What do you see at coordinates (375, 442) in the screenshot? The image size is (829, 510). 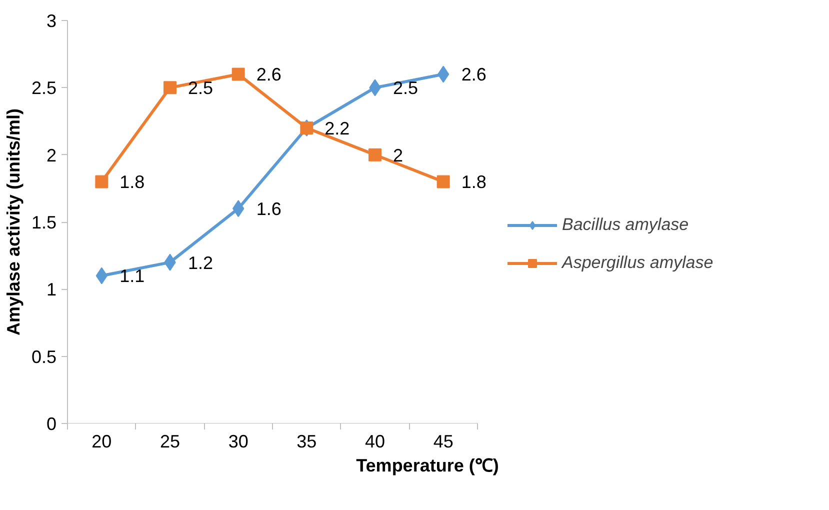 I see `x-tick-label: 40` at bounding box center [375, 442].